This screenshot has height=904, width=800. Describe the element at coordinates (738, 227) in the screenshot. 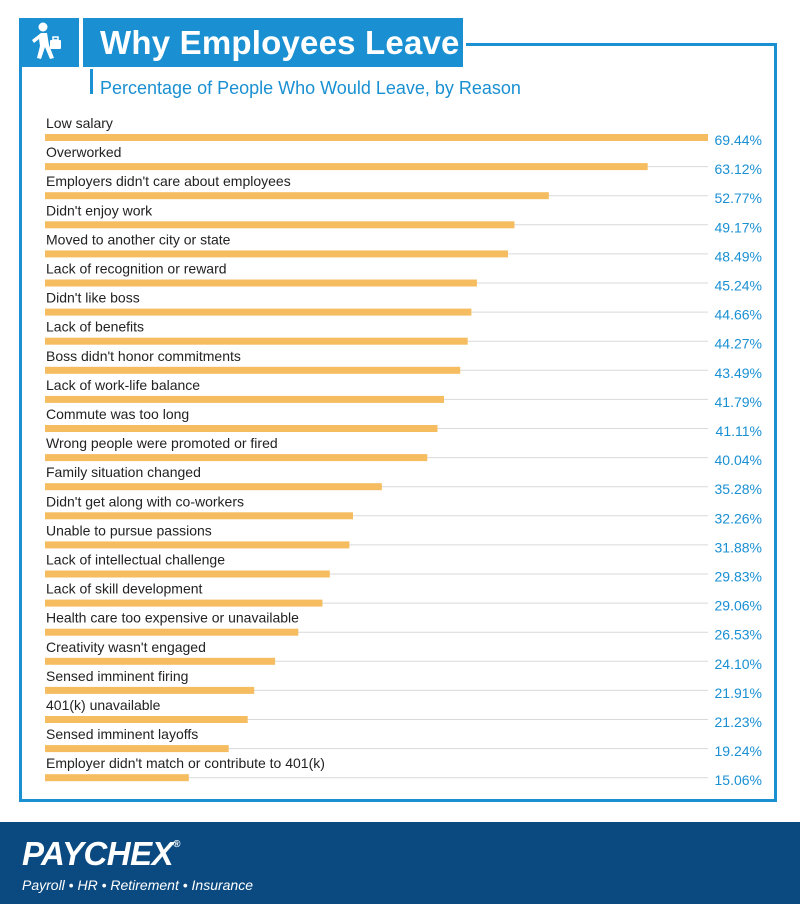

I see `value-label: 49.17%` at that location.